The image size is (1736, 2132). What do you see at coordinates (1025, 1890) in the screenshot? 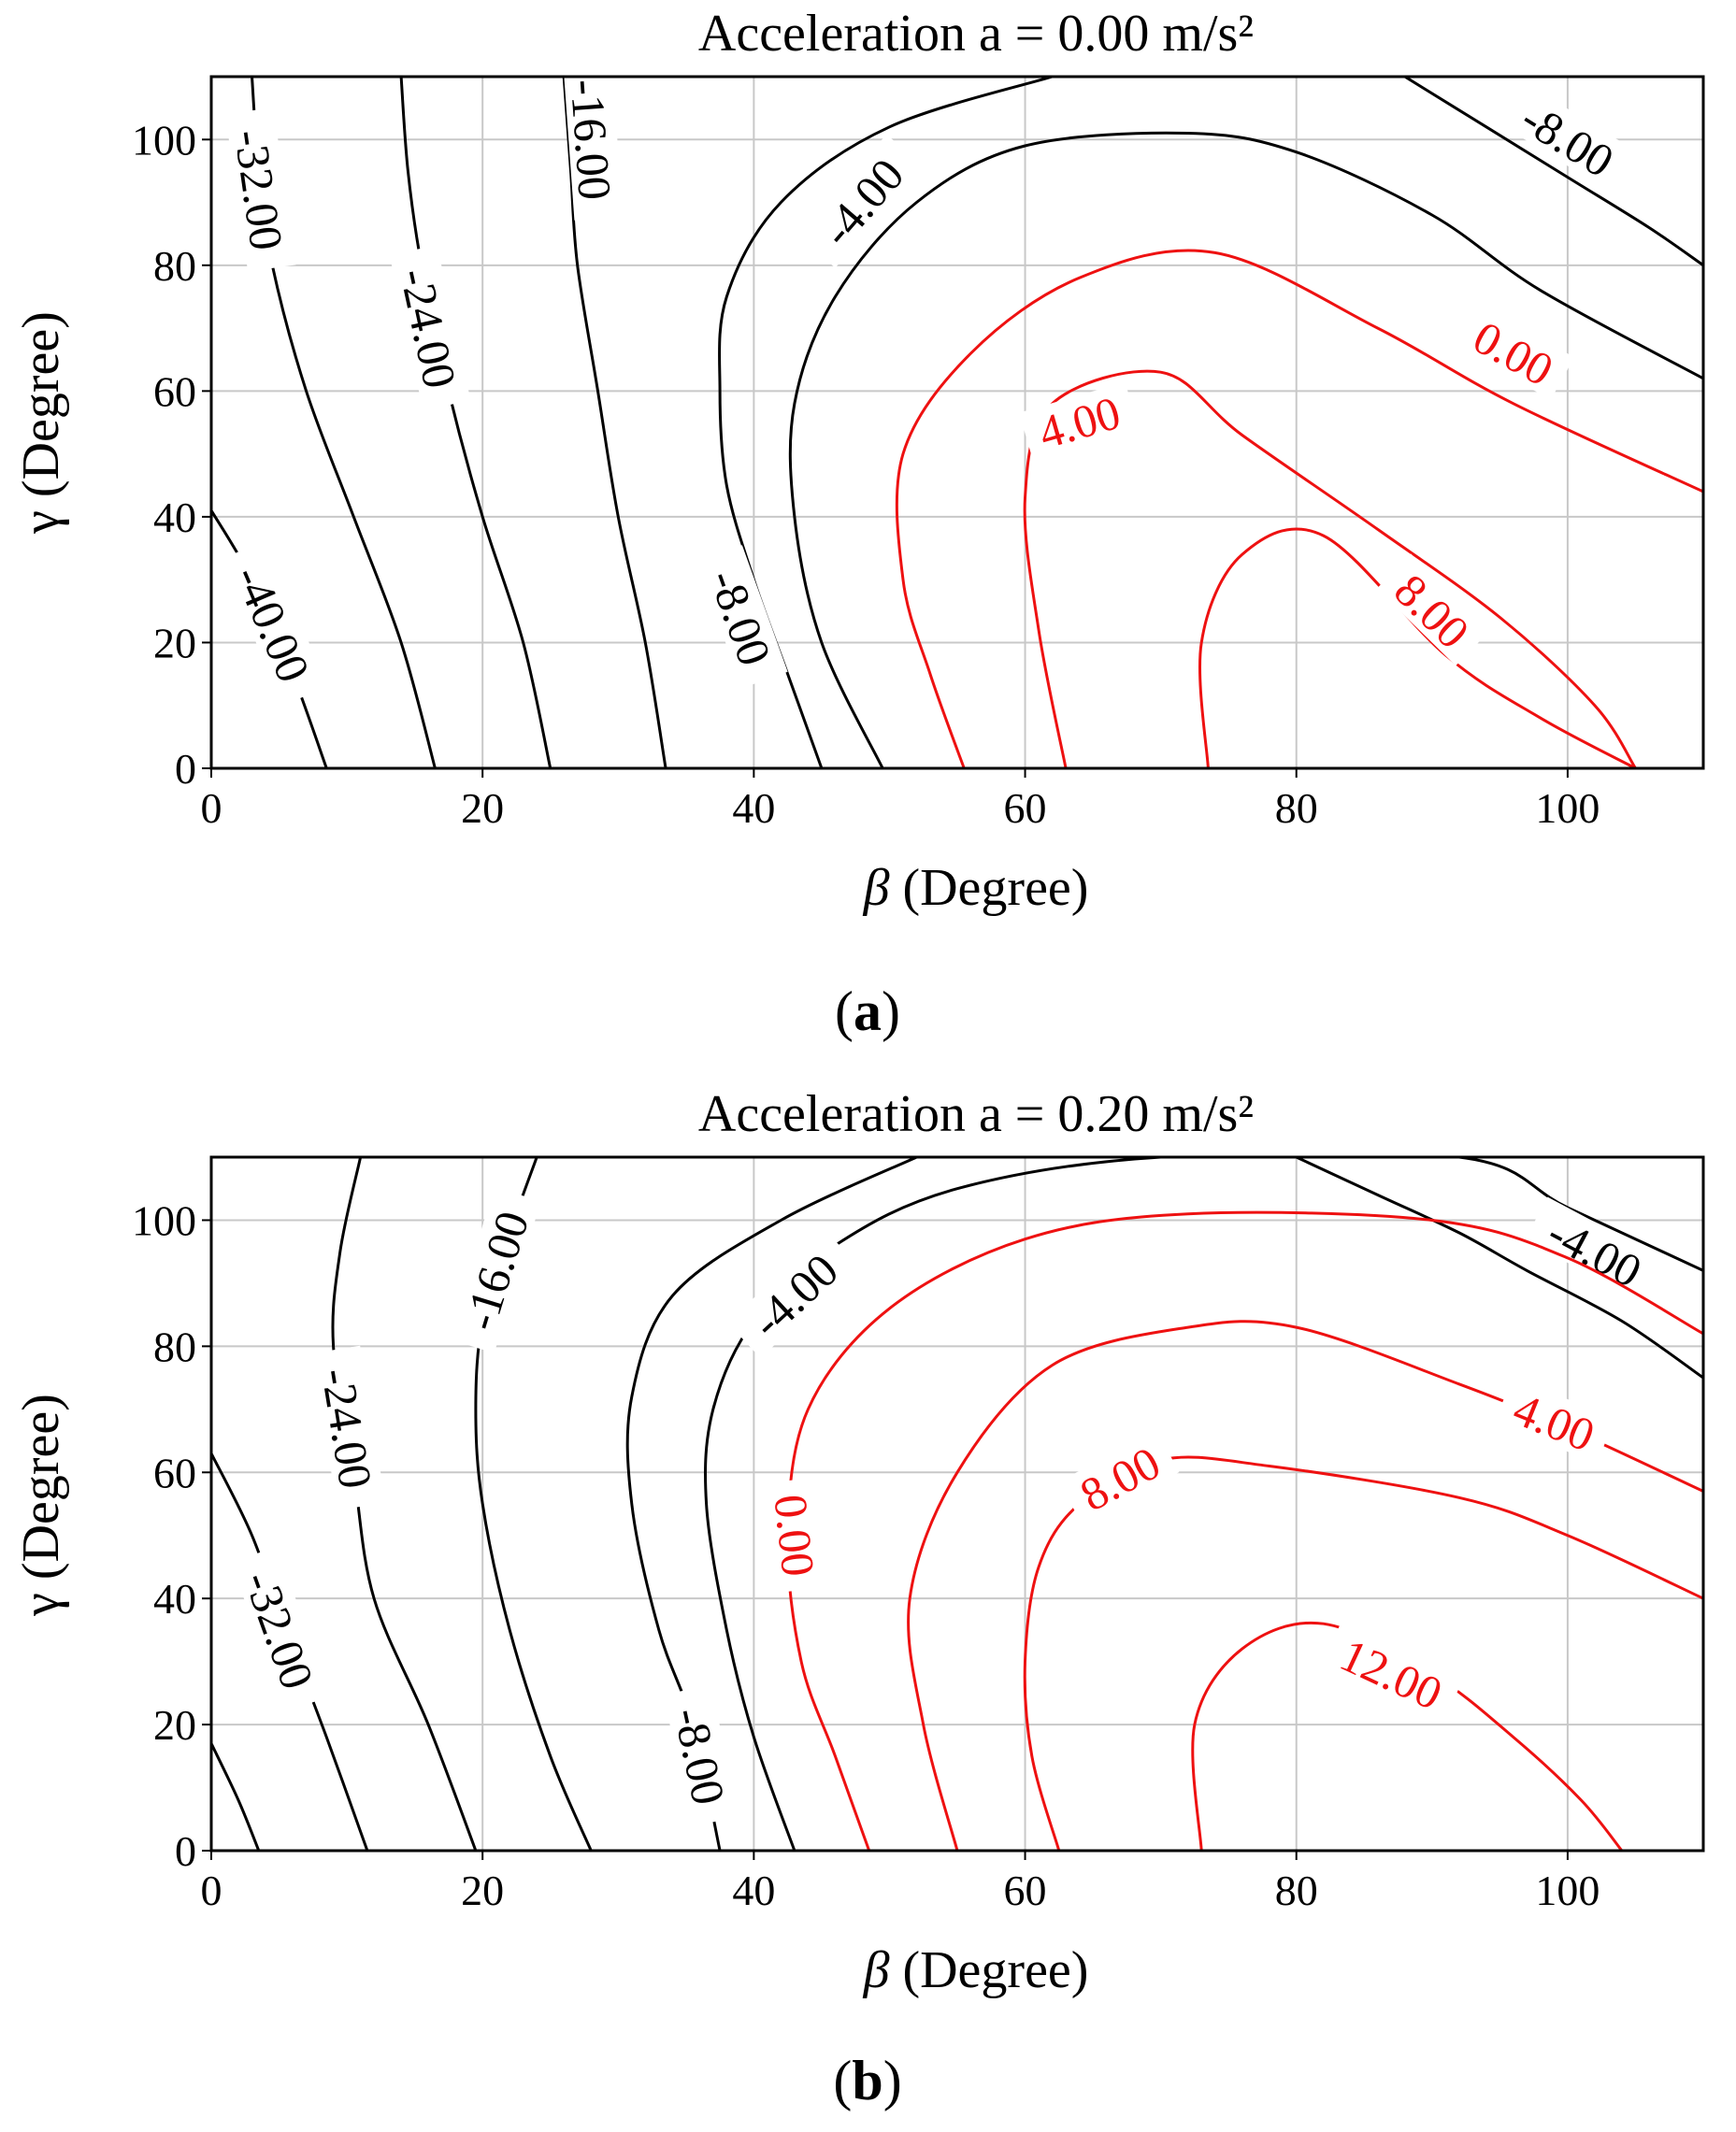
I see `chart-b-x-tick-label: 60` at bounding box center [1025, 1890].